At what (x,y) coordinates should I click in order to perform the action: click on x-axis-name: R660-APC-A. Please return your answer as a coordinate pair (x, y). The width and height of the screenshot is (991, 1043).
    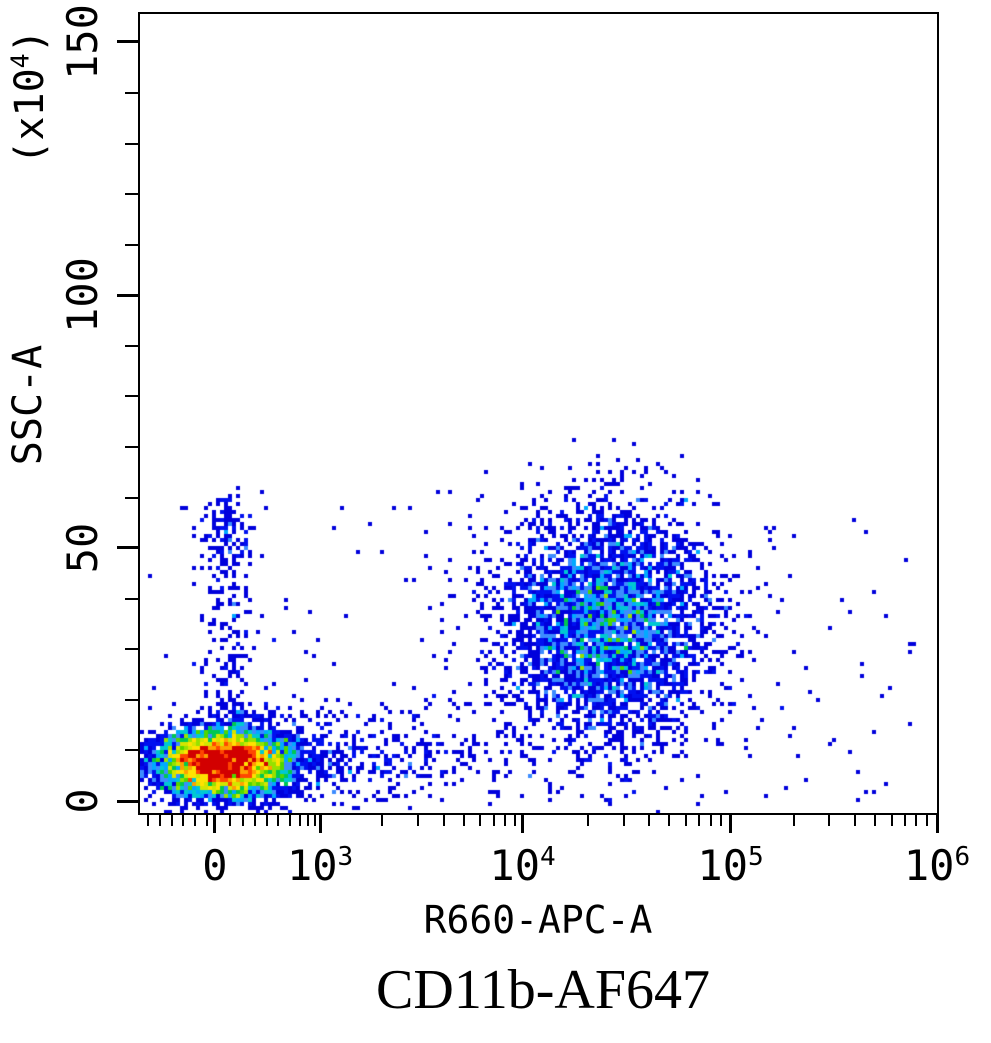
    Looking at the image, I should click on (538, 920).